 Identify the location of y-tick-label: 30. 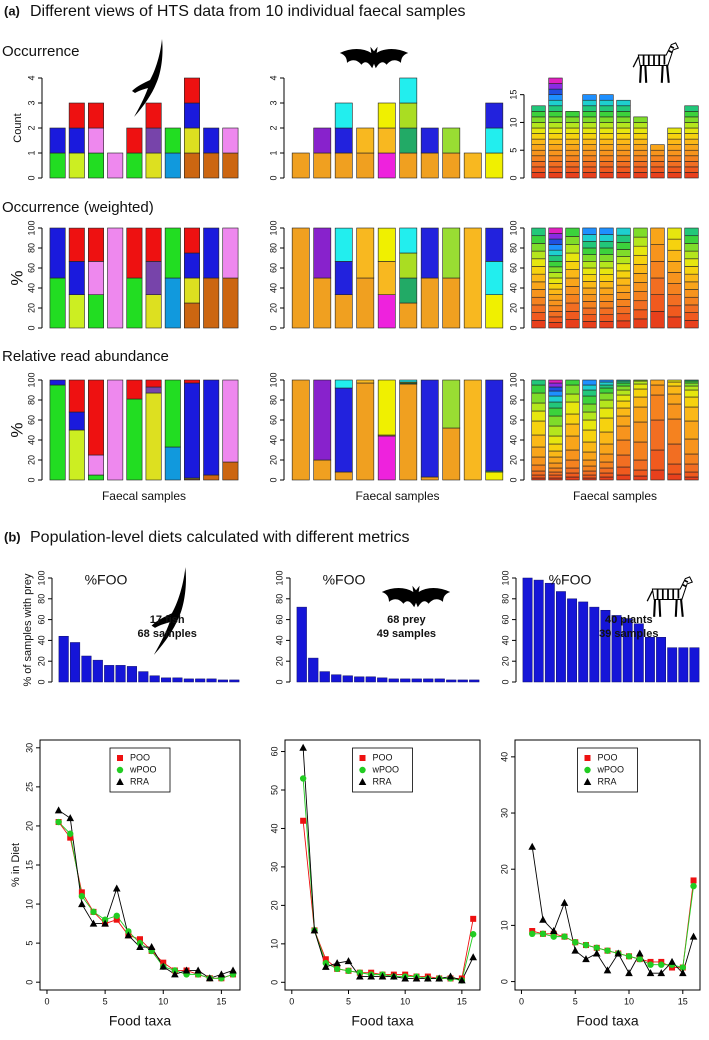
(504, 813).